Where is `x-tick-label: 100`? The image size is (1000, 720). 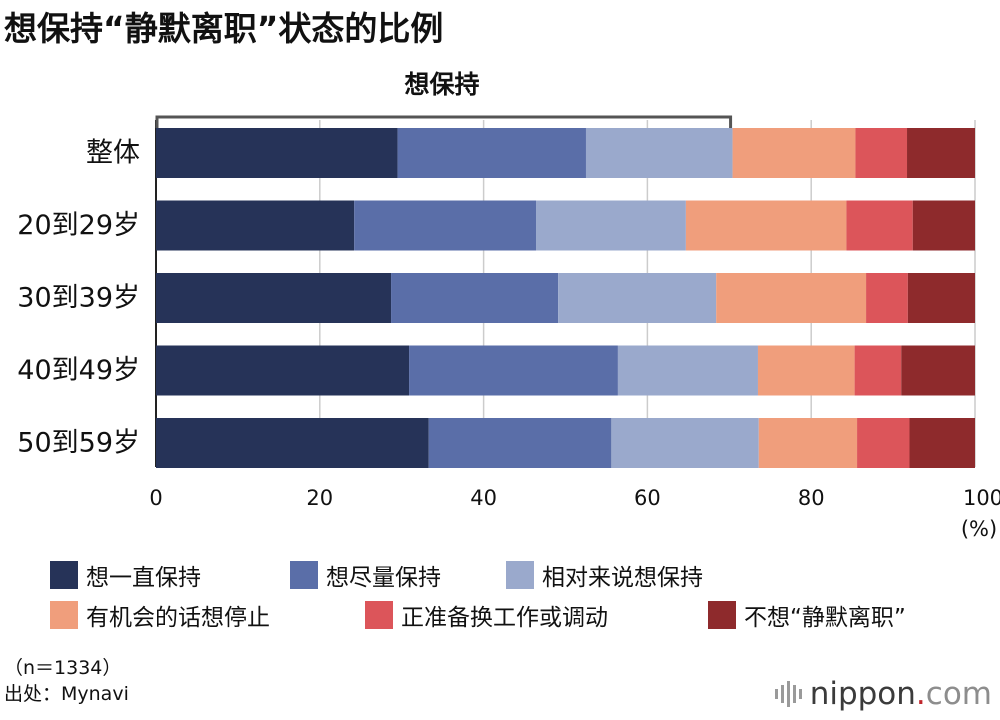 x-tick-label: 100 is located at coordinates (981, 498).